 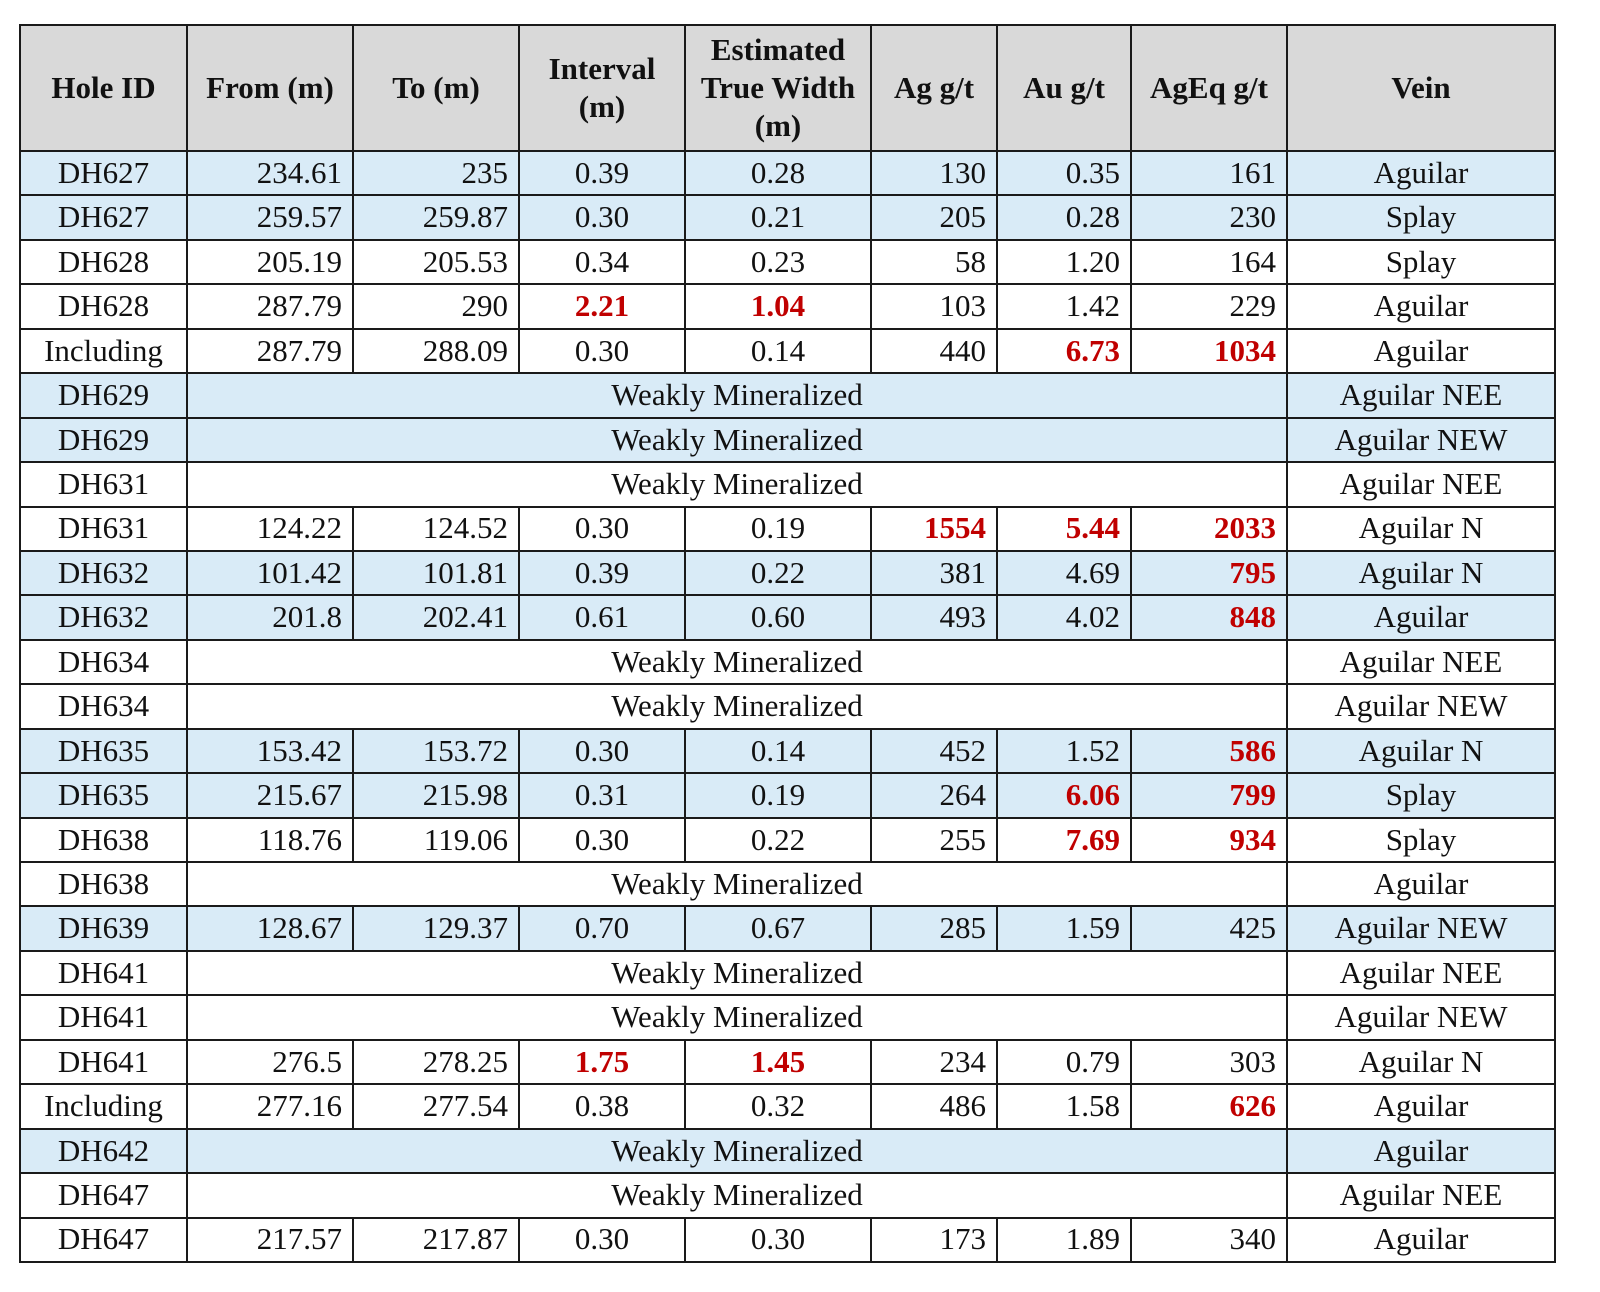 I want to click on table-row: DH628 287.79 290 2.21 1.04 103 1.42 229 Aguilar, so click(x=787, y=306).